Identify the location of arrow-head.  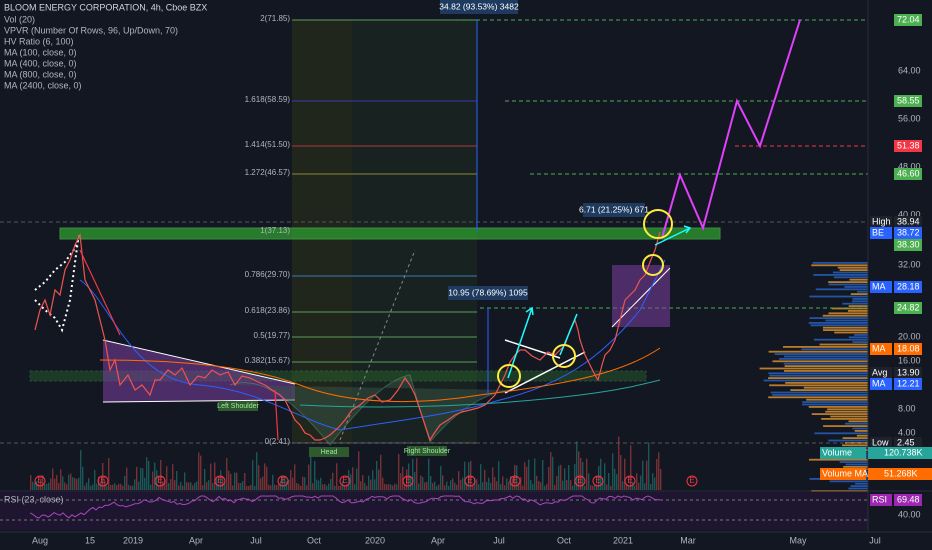
(687, 229).